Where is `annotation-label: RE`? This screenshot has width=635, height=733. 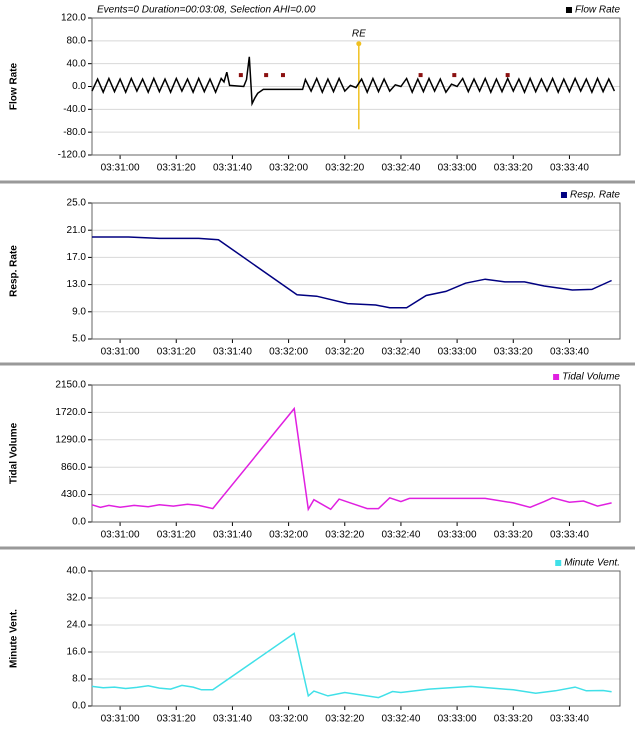 annotation-label: RE is located at coordinates (359, 33).